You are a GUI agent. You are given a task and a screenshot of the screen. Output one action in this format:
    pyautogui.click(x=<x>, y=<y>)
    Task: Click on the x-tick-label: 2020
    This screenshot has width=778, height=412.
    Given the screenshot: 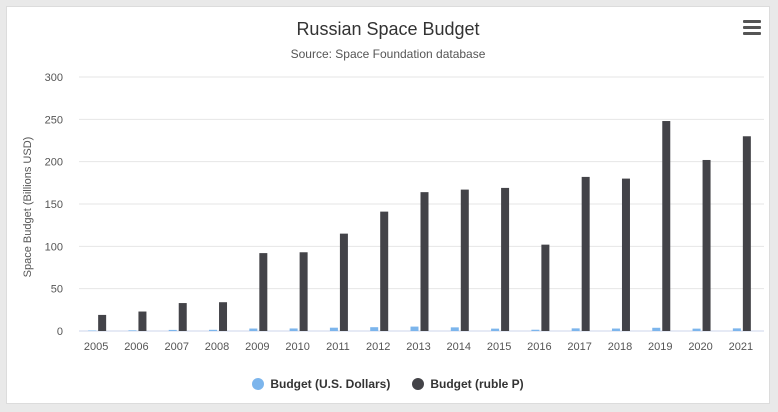 What is the action you would take?
    pyautogui.click(x=700, y=347)
    